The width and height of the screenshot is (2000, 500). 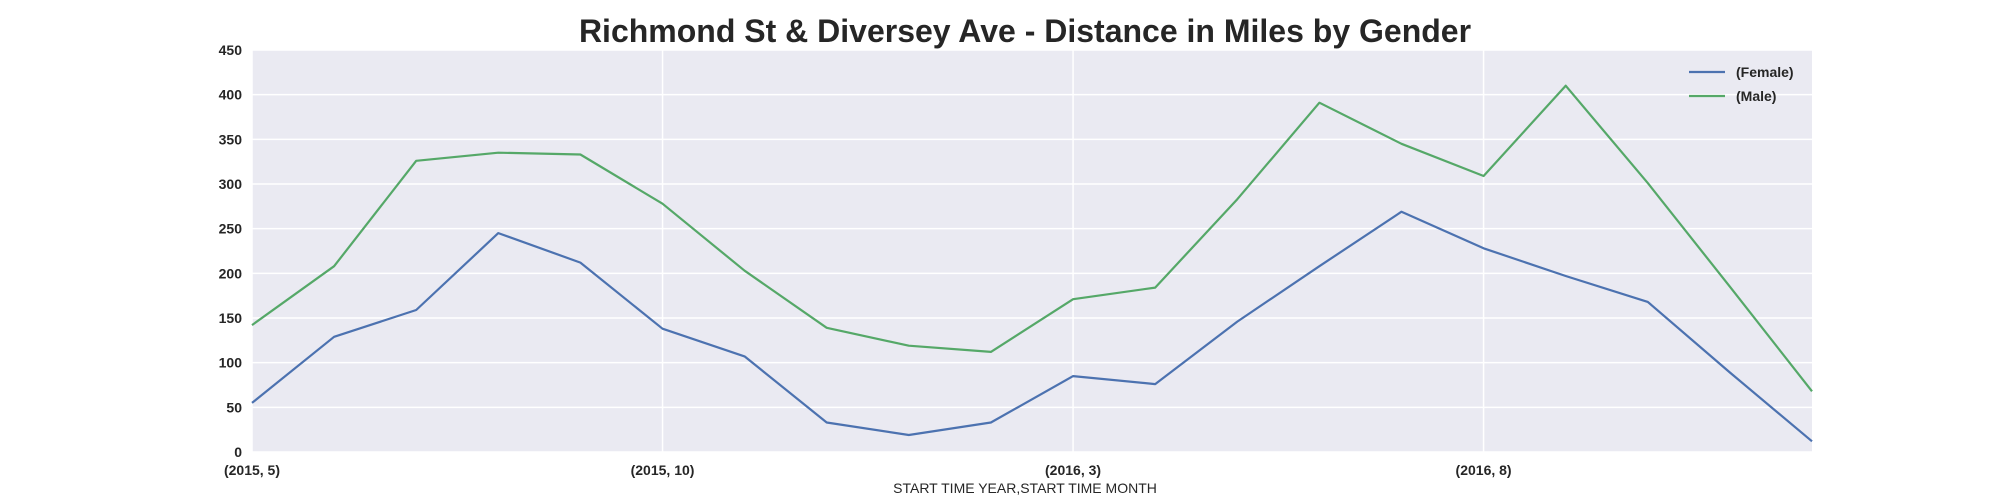 I want to click on legend-label: (Male), so click(x=1756, y=96).